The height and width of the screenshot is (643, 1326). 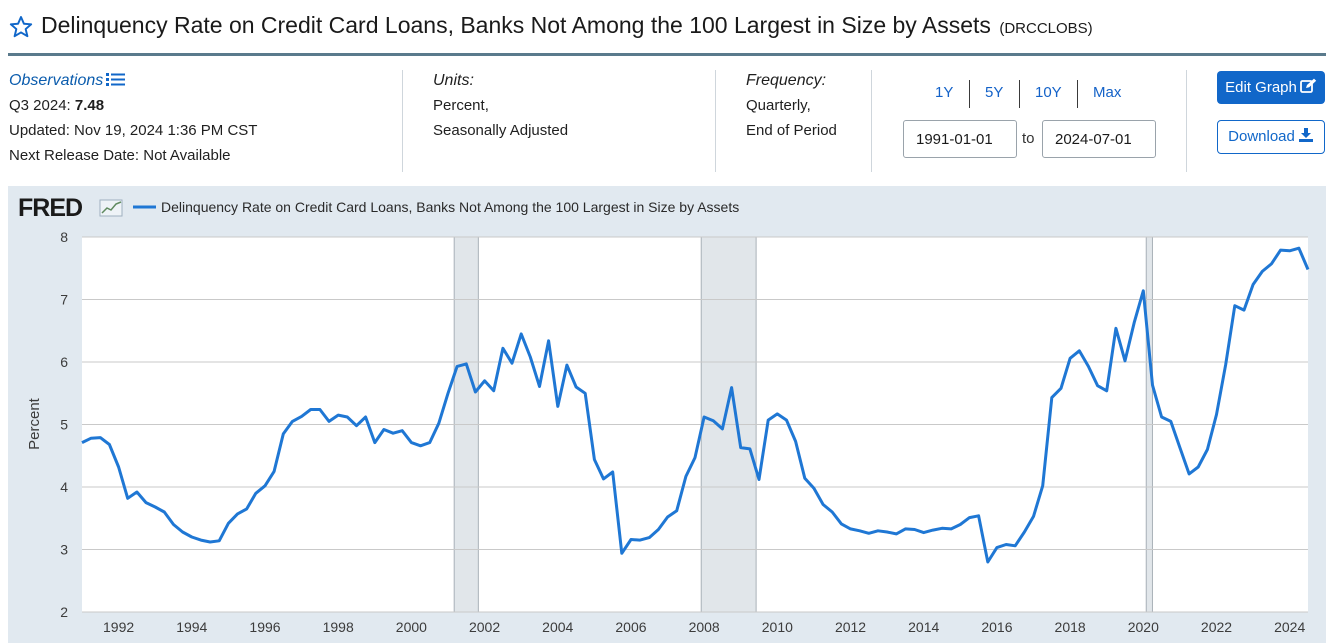 I want to click on star-icon, so click(x=21, y=27).